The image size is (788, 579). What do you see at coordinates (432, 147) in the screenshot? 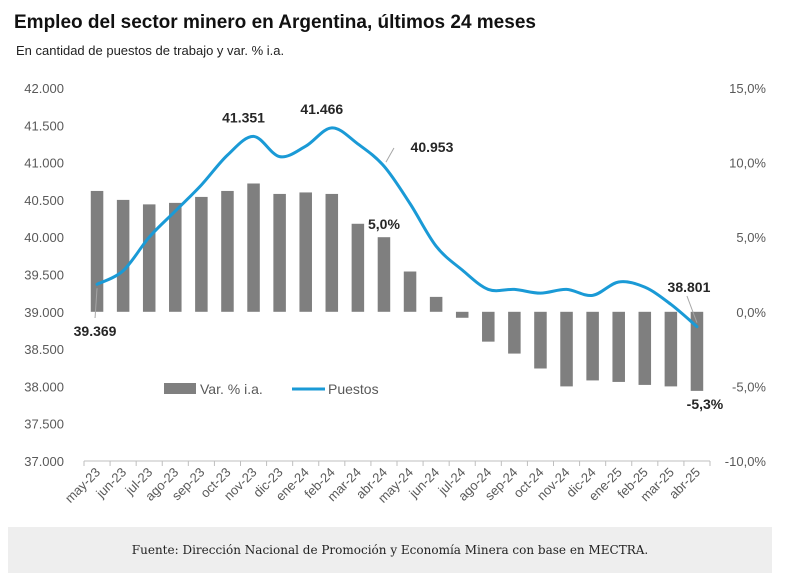
I see `data-label: 40.953` at bounding box center [432, 147].